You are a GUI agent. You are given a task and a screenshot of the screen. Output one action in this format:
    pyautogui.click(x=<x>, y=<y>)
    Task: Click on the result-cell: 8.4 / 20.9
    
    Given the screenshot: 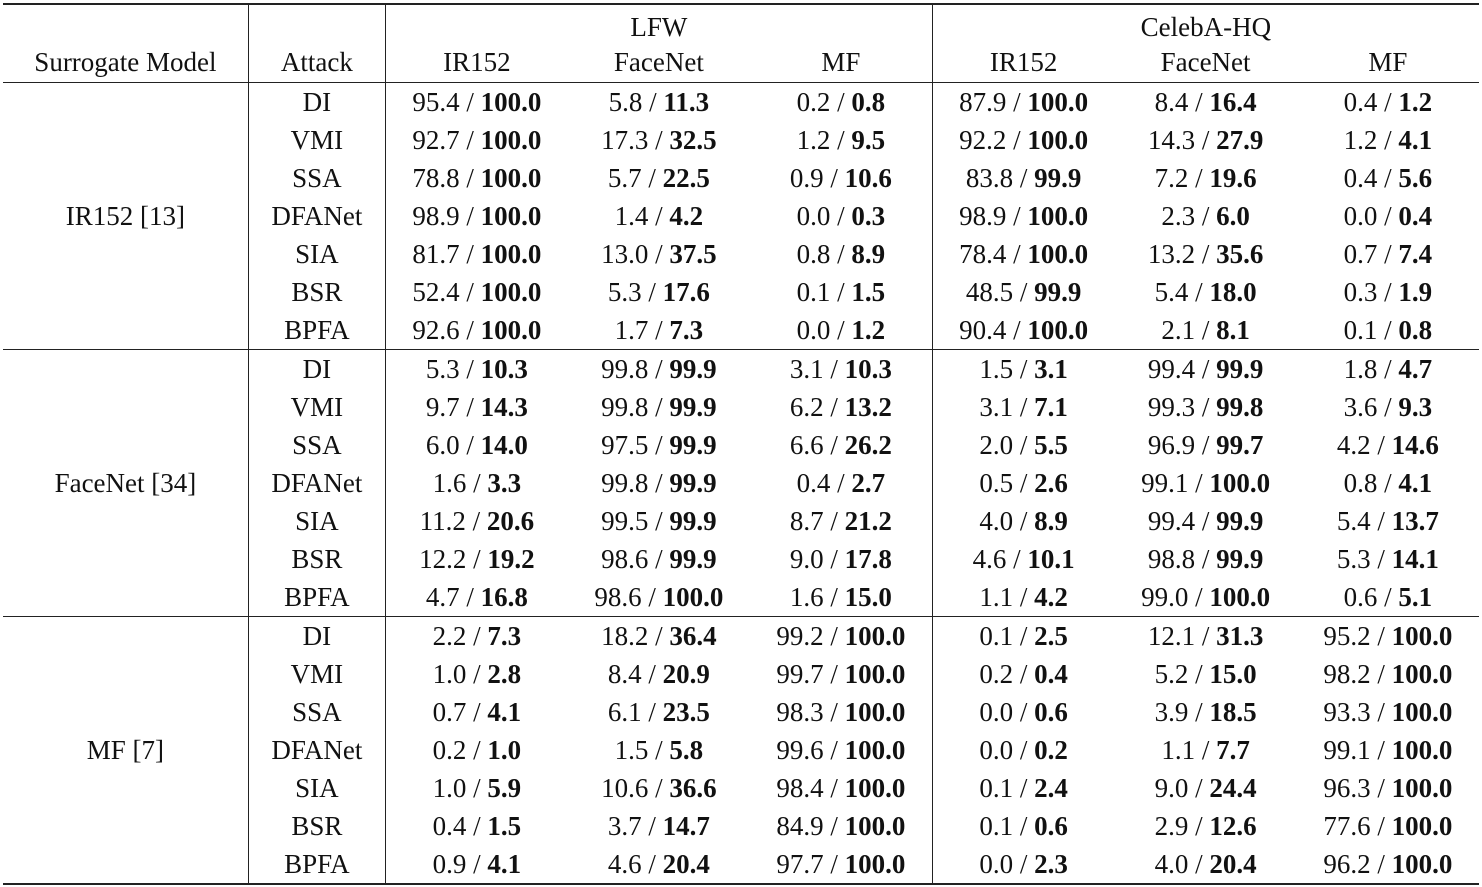 What is the action you would take?
    pyautogui.click(x=659, y=674)
    